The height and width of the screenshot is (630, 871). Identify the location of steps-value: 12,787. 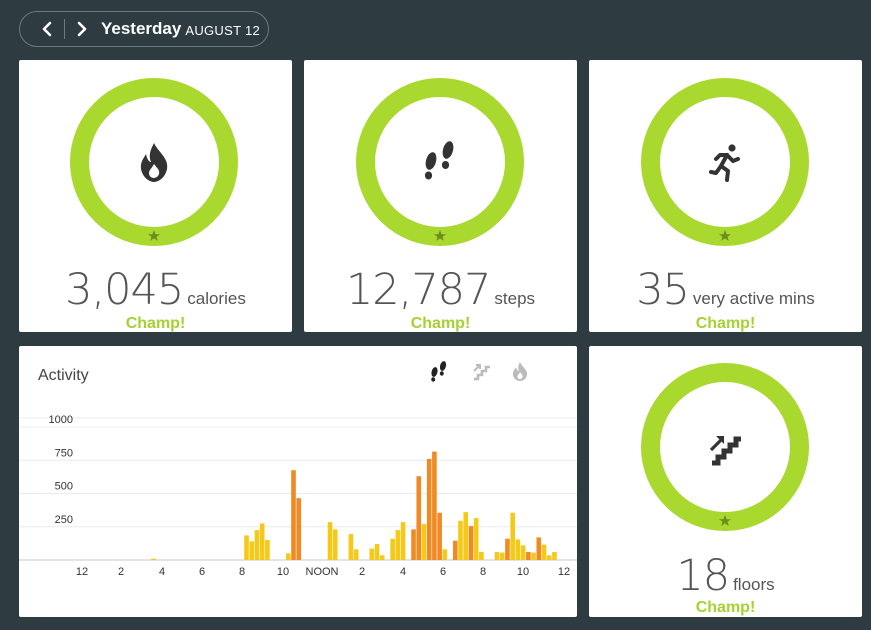
(418, 290).